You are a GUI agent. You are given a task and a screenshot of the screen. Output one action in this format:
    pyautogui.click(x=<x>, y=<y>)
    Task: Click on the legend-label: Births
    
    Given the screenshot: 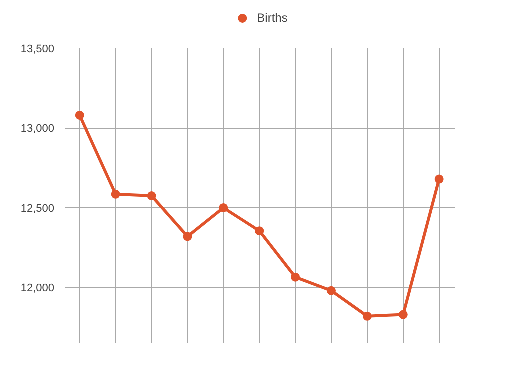 What is the action you would take?
    pyautogui.click(x=272, y=18)
    